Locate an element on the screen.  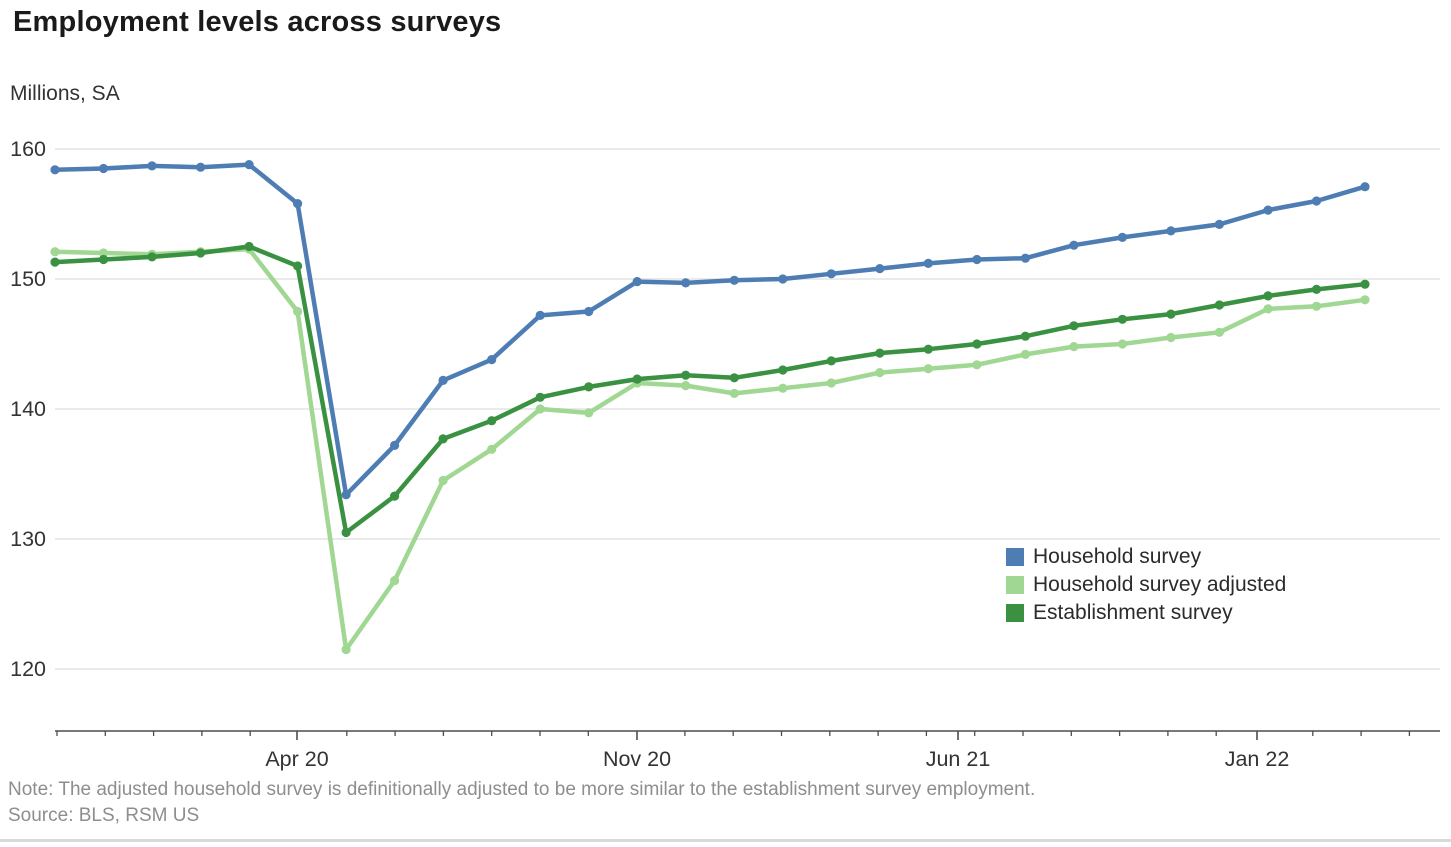
legend-label: Household survey is located at coordinates (1117, 556).